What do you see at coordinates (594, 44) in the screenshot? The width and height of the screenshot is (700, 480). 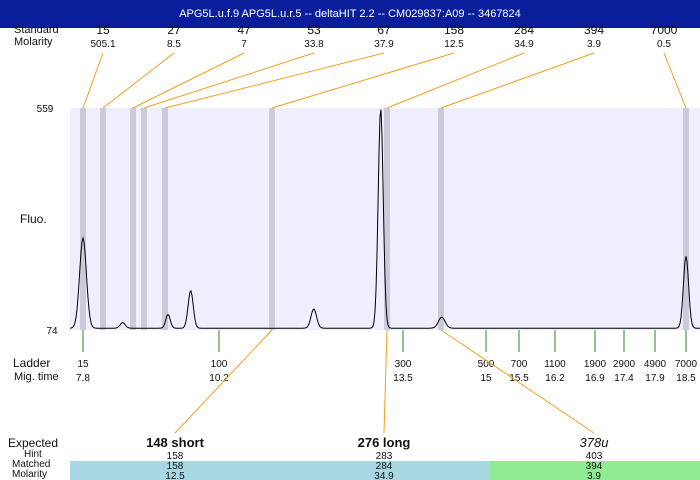 I see `standard-molarity-label: 3.9` at bounding box center [594, 44].